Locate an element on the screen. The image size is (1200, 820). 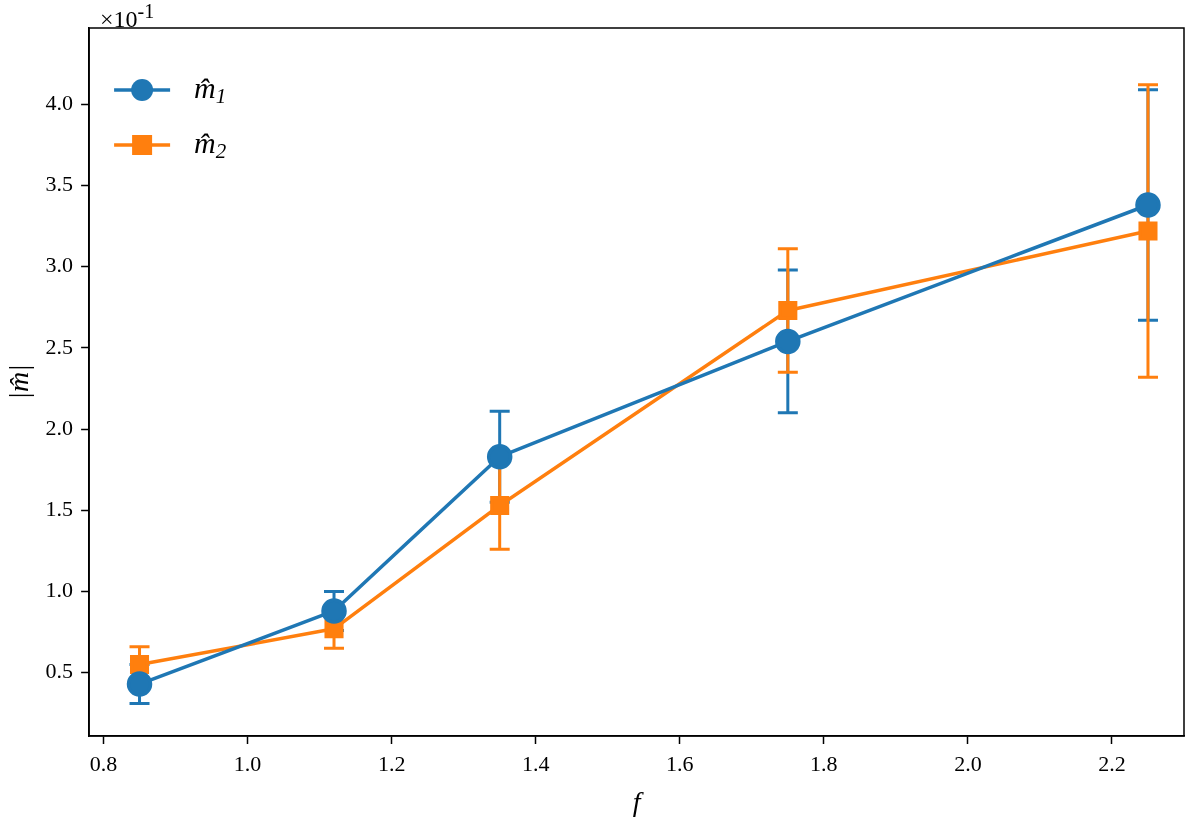
x-tick-label: 1.2 is located at coordinates (391, 763).